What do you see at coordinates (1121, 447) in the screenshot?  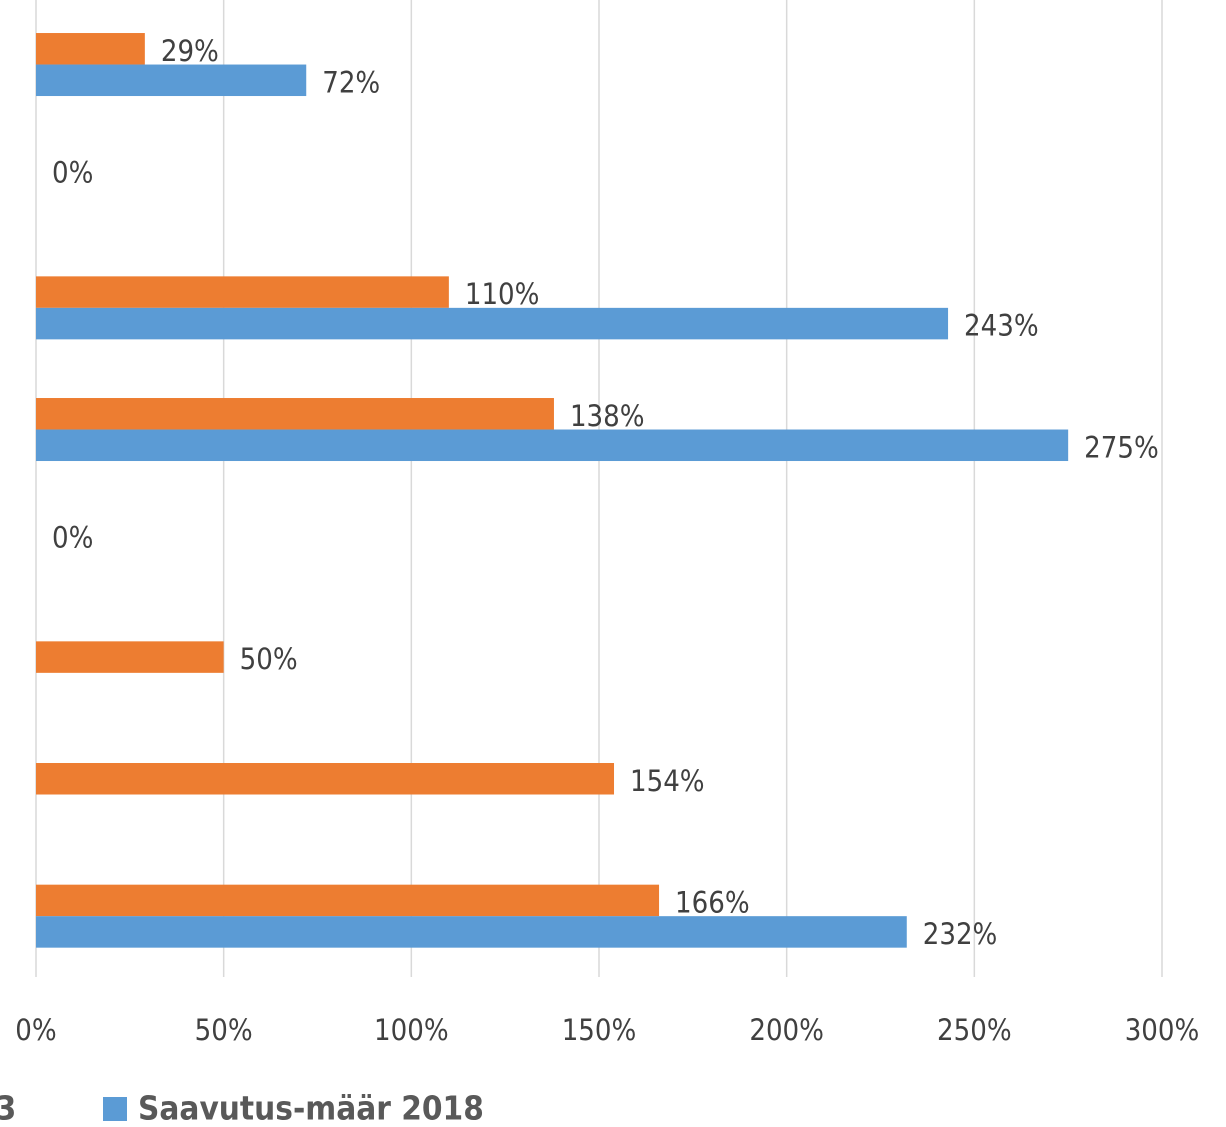 I see `data-label: 275%` at bounding box center [1121, 447].